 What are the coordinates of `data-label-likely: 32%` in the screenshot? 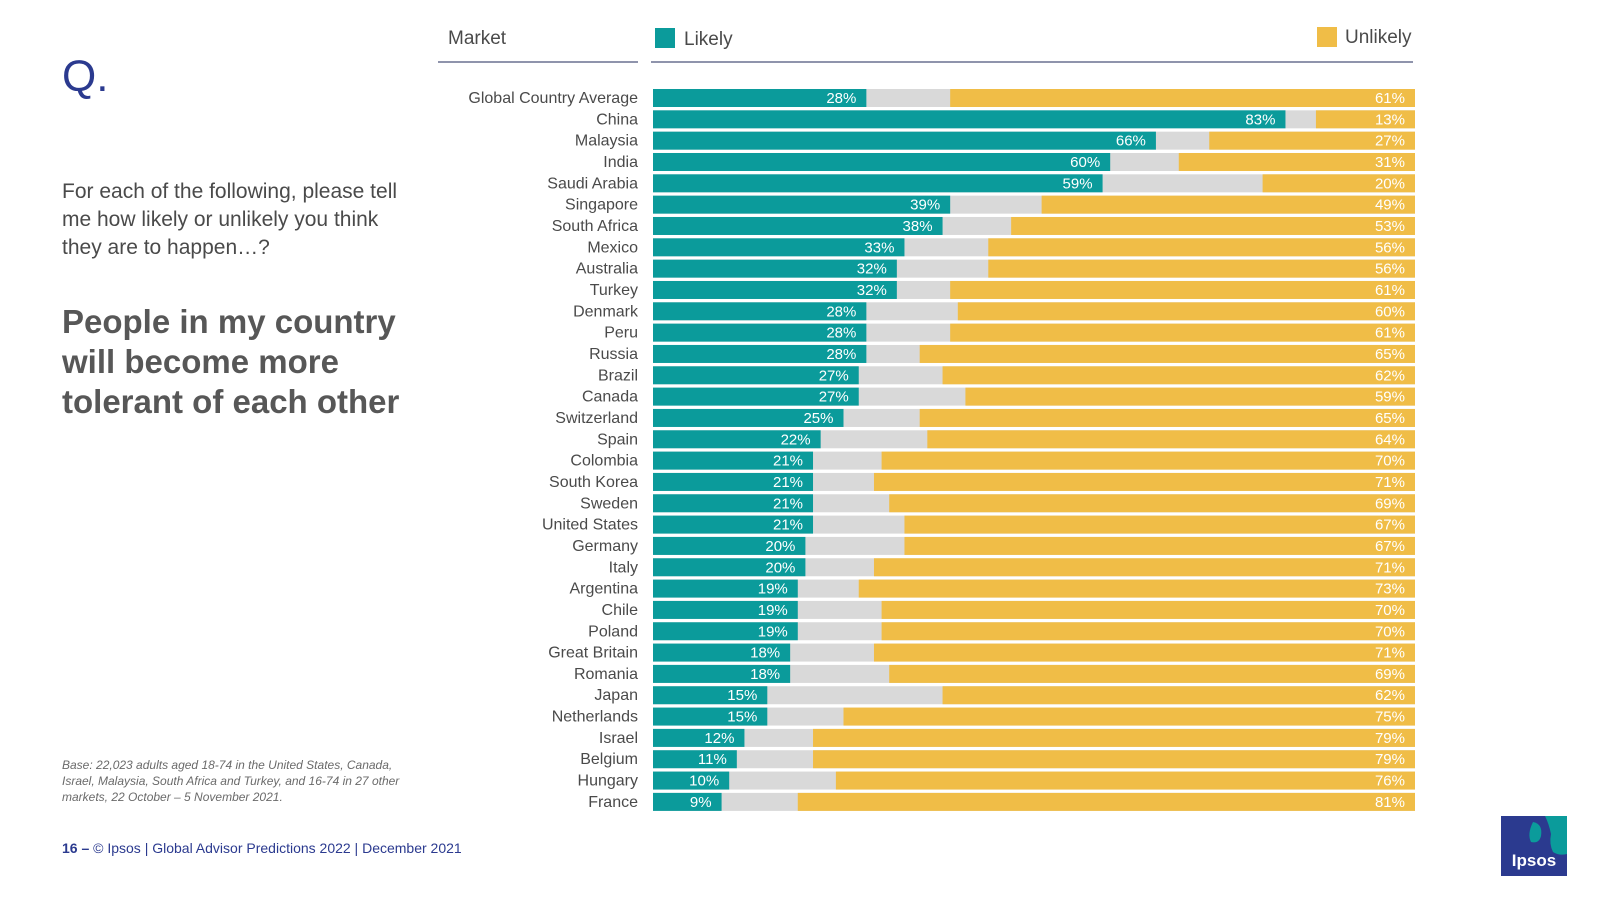 It's located at (872, 269).